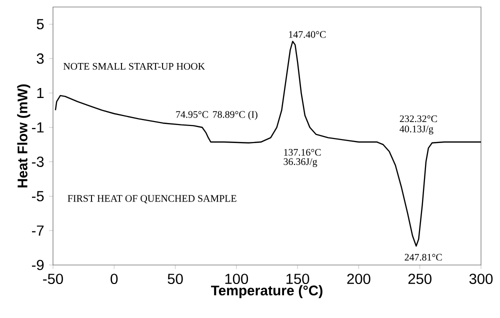 The image size is (500, 318). Describe the element at coordinates (192, 114) in the screenshot. I see `annotation: 74.95°C` at that location.